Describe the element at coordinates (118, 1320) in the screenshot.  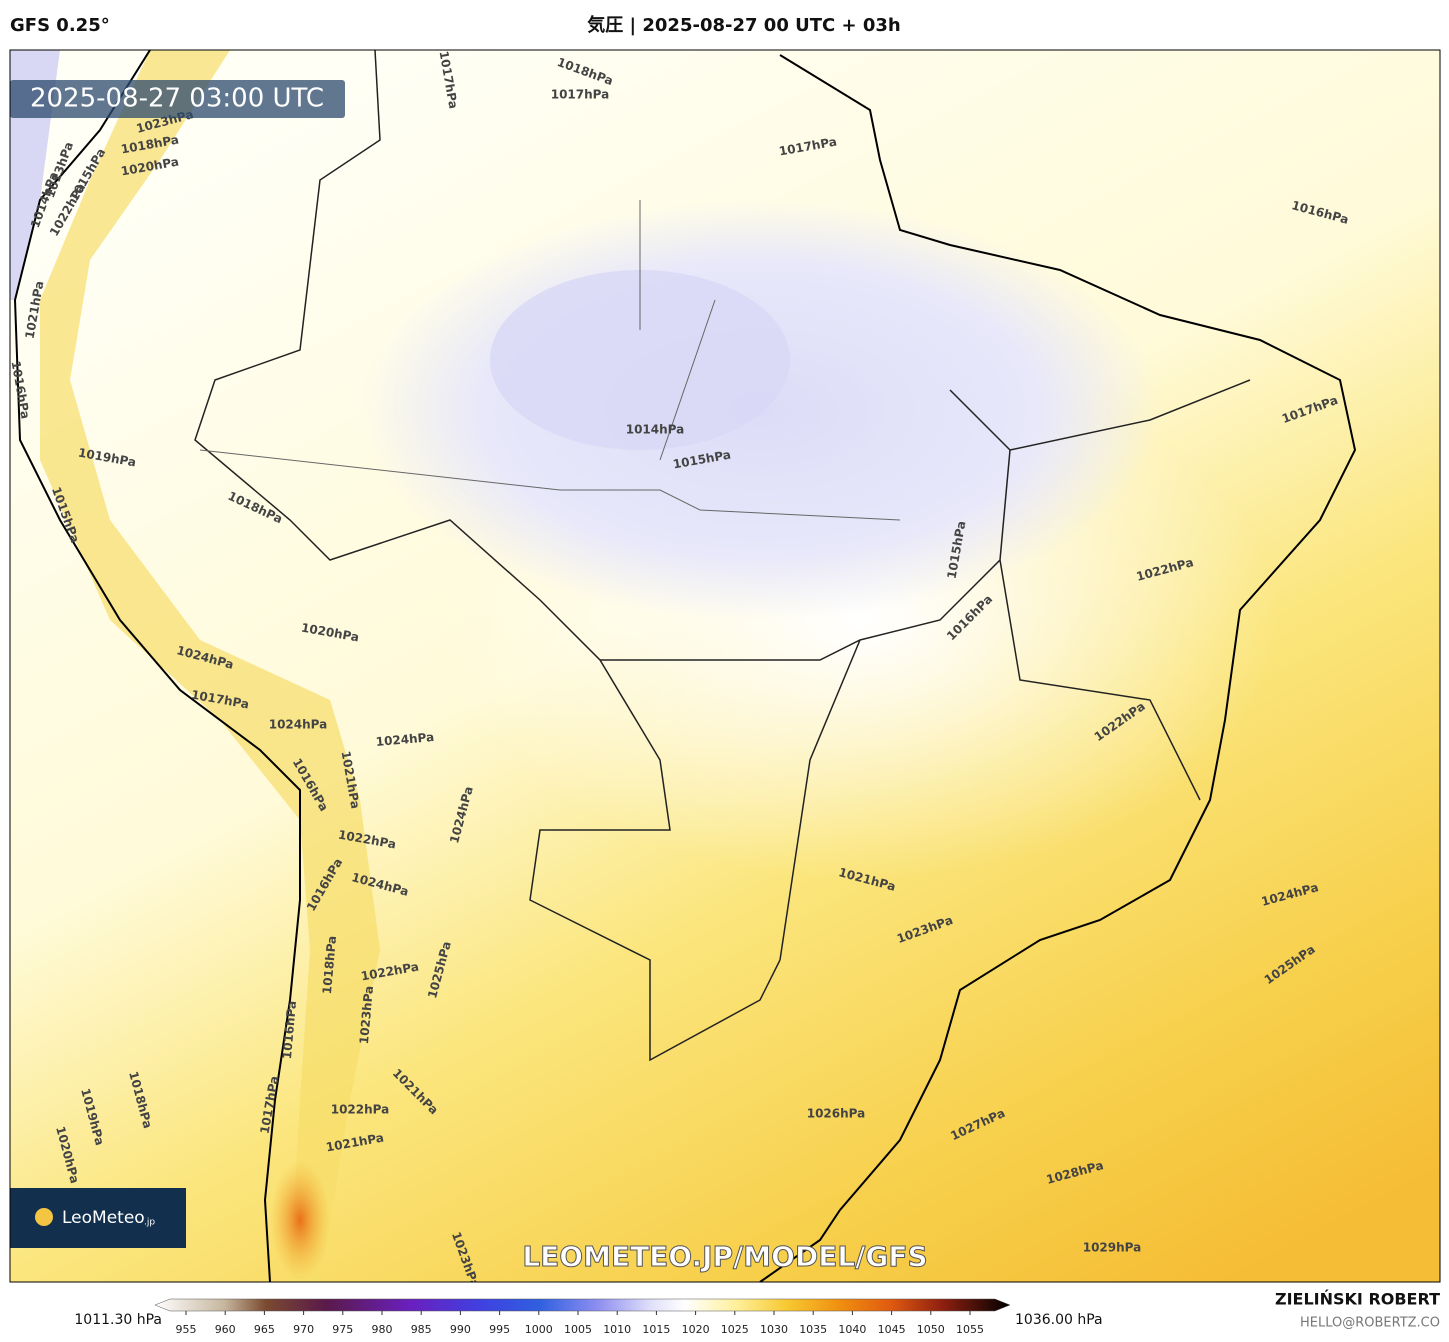
I see `colorbar-min: 1011.30 hPa` at that location.